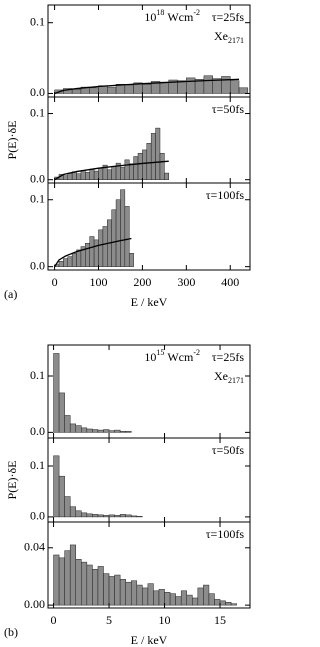  I want to click on plot-frame, so click(149, 565).